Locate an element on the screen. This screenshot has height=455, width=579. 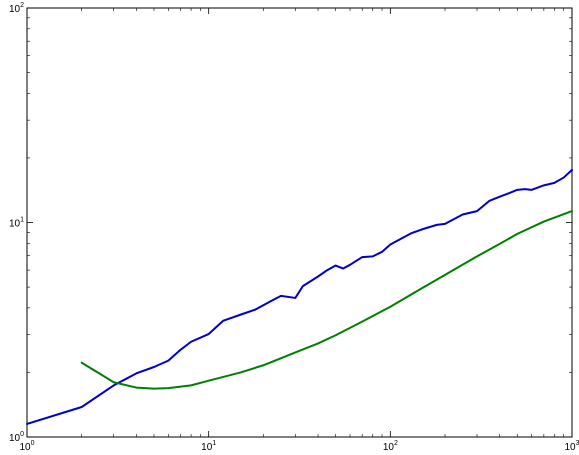
y-tick-label-exp: 2 is located at coordinates (22, 5).